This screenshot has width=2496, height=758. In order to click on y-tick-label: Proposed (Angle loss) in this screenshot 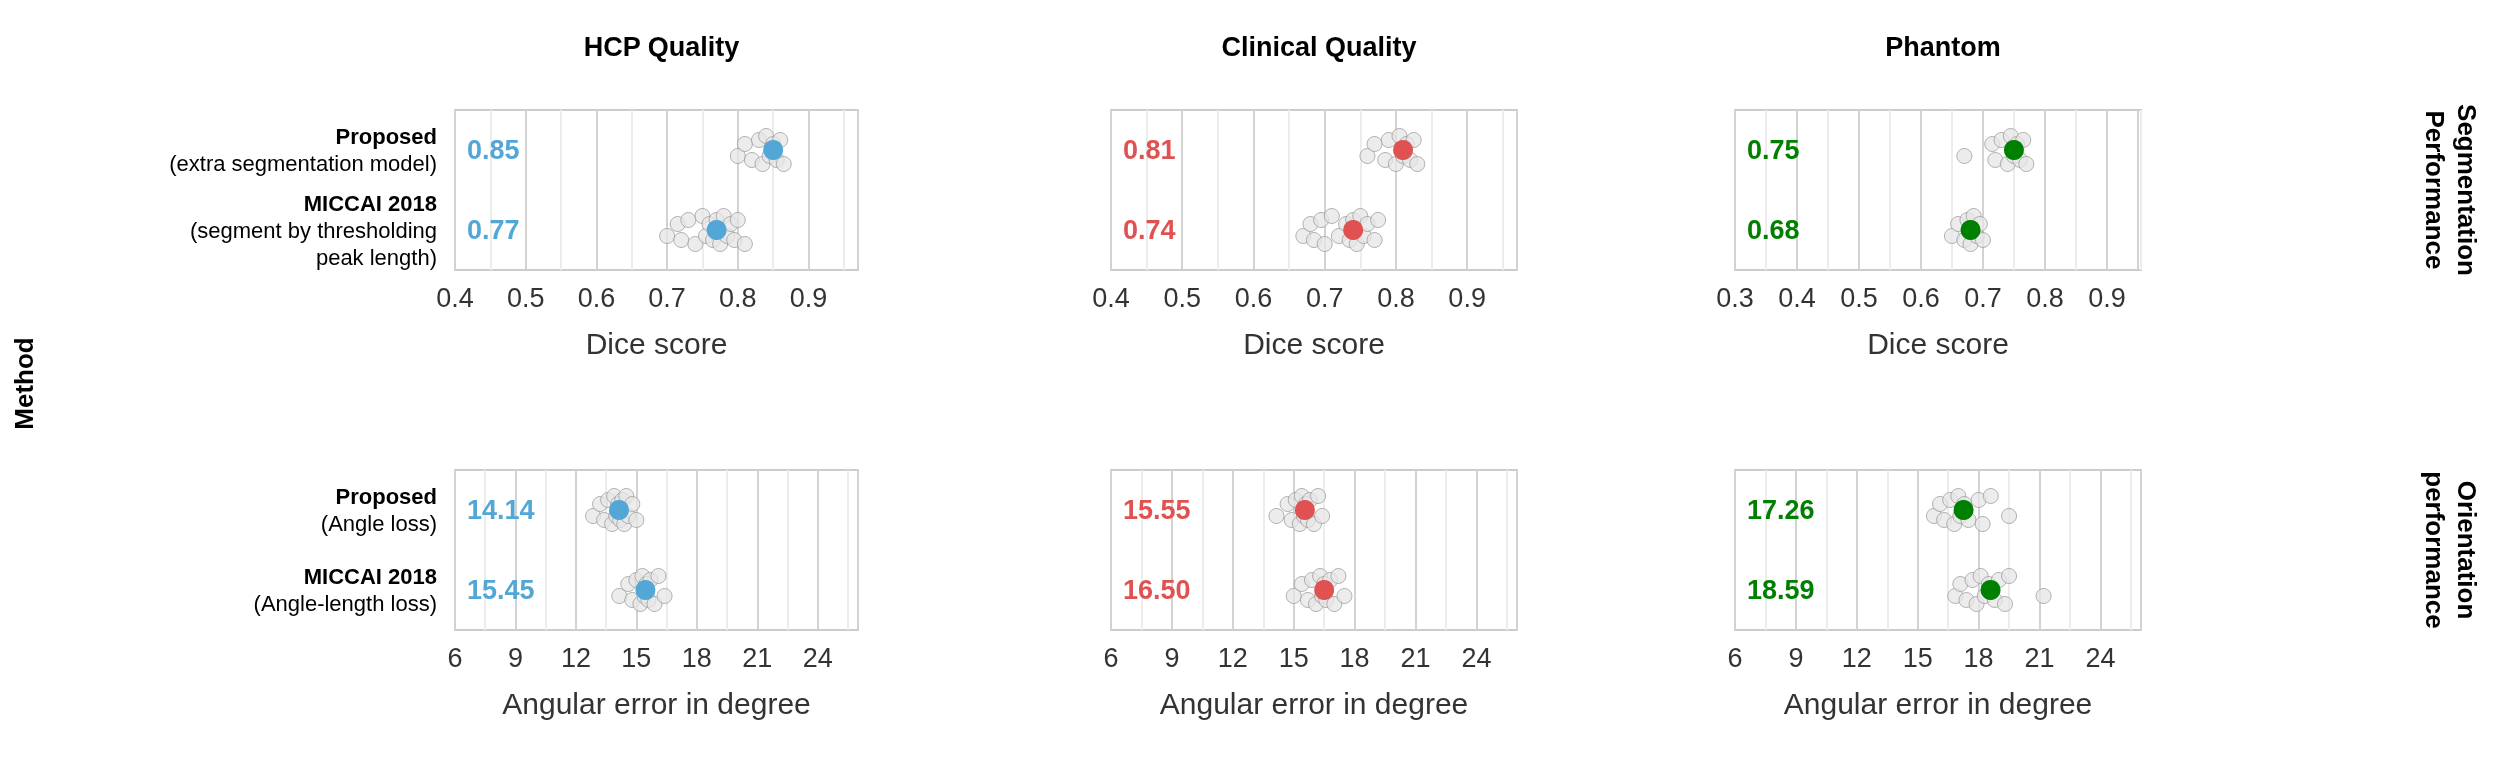, I will do `click(378, 510)`.